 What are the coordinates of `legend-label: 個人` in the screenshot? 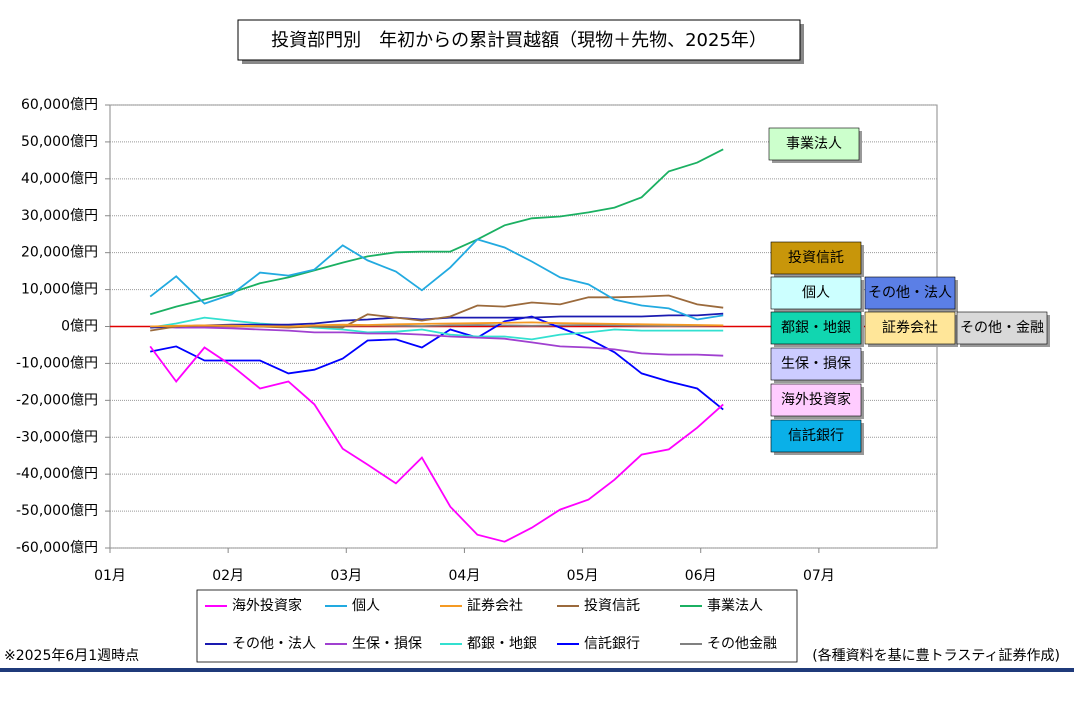 It's located at (366, 606).